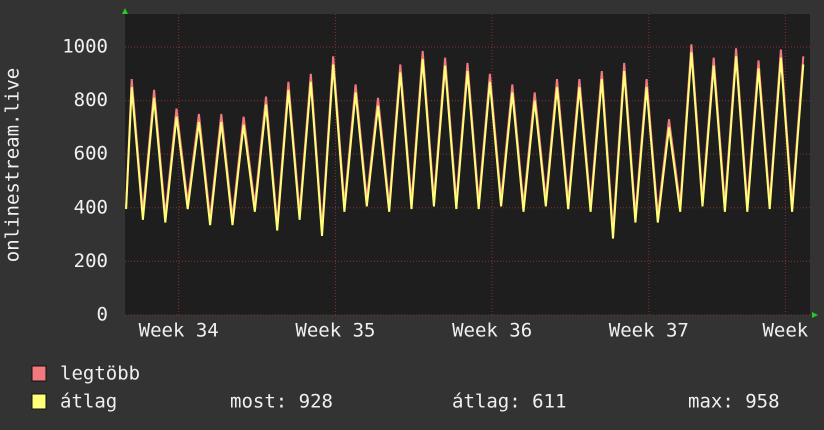 This screenshot has height=430, width=824. What do you see at coordinates (91, 207) in the screenshot?
I see `y-tick-label: 400` at bounding box center [91, 207].